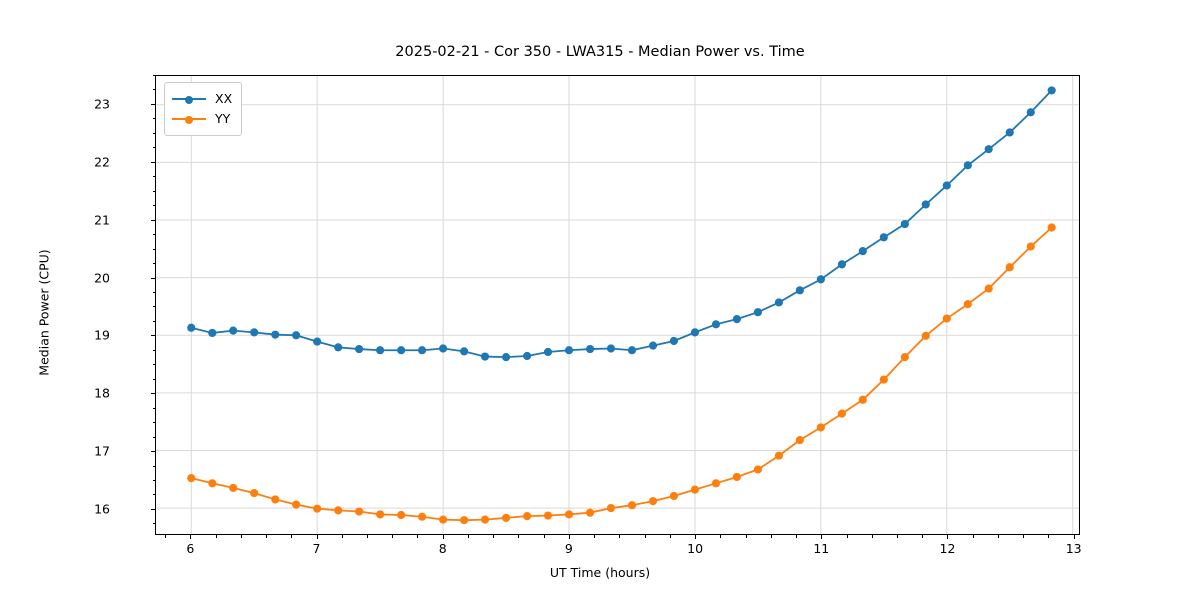 This screenshot has width=1200, height=600. What do you see at coordinates (102, 393) in the screenshot?
I see `y-tick-label: 18` at bounding box center [102, 393].